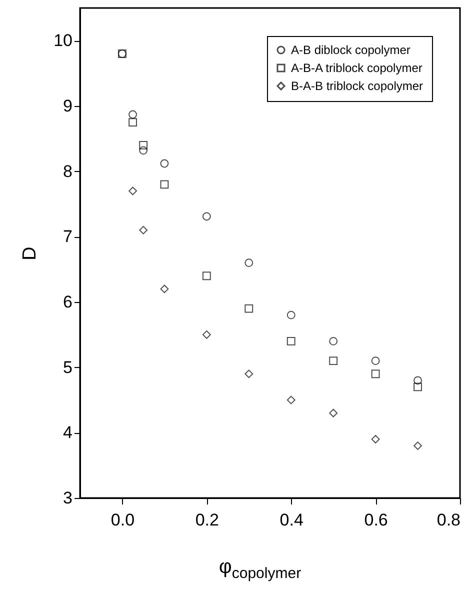 This screenshot has height=598, width=467. I want to click on legend-label: A-B diblock copolymer, so click(350, 50).